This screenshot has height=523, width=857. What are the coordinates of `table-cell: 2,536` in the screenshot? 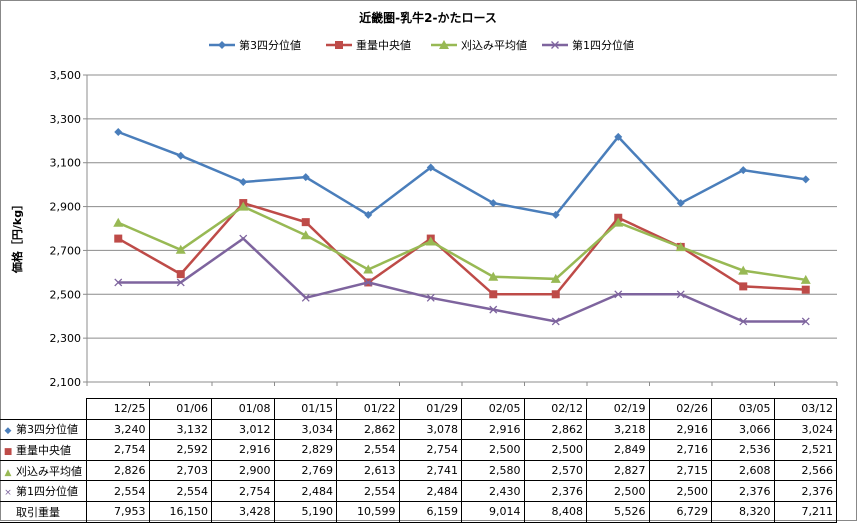 It's located at (743, 450).